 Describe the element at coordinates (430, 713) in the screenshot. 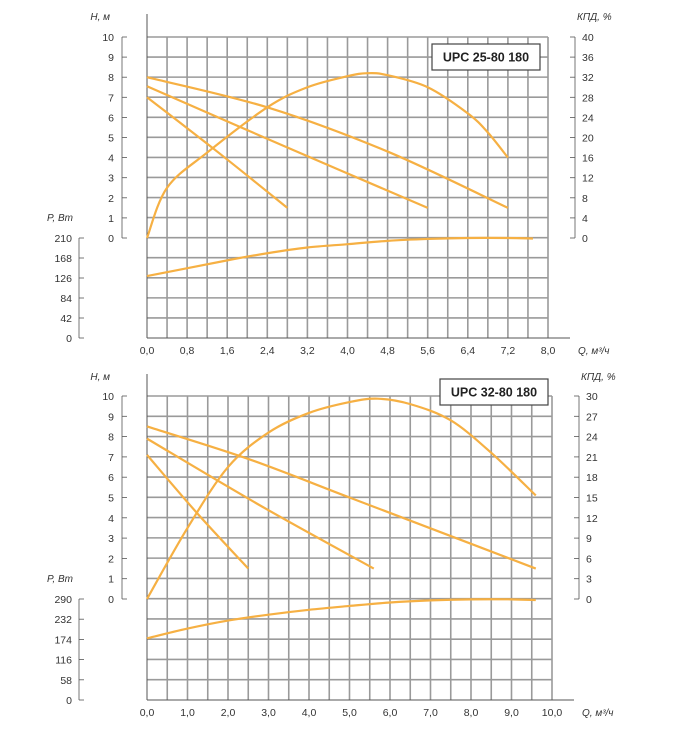

I see `x-tick-label: 7,0` at that location.